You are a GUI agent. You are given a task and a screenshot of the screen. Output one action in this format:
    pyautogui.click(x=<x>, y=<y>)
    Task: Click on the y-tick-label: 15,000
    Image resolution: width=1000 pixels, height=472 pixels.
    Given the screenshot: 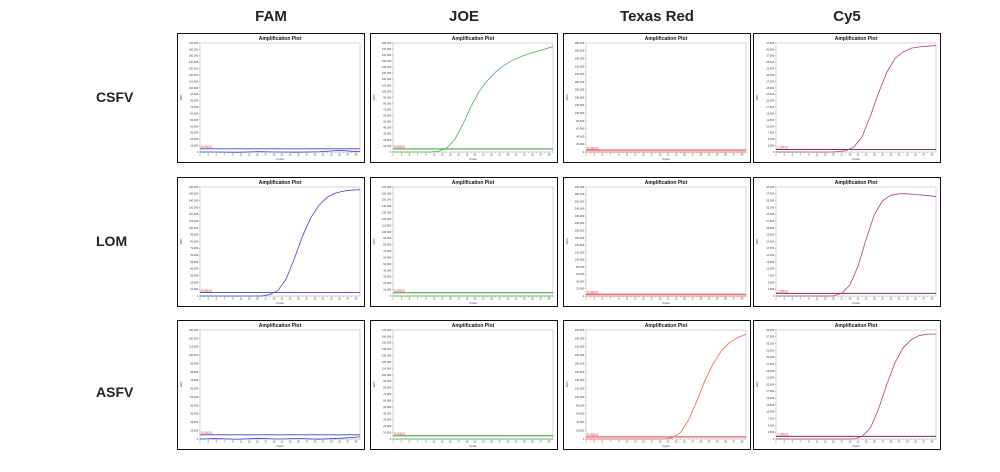 What is the action you would take?
    pyautogui.click(x=770, y=255)
    